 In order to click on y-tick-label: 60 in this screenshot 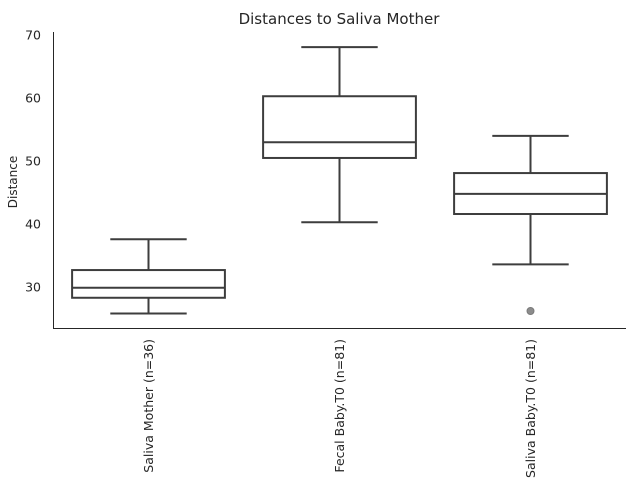, I will do `click(33, 98)`.